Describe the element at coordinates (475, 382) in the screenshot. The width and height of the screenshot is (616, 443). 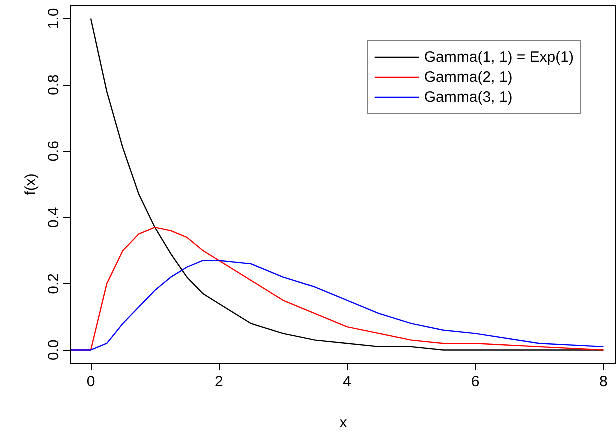
I see `x-tick-label: 6` at that location.